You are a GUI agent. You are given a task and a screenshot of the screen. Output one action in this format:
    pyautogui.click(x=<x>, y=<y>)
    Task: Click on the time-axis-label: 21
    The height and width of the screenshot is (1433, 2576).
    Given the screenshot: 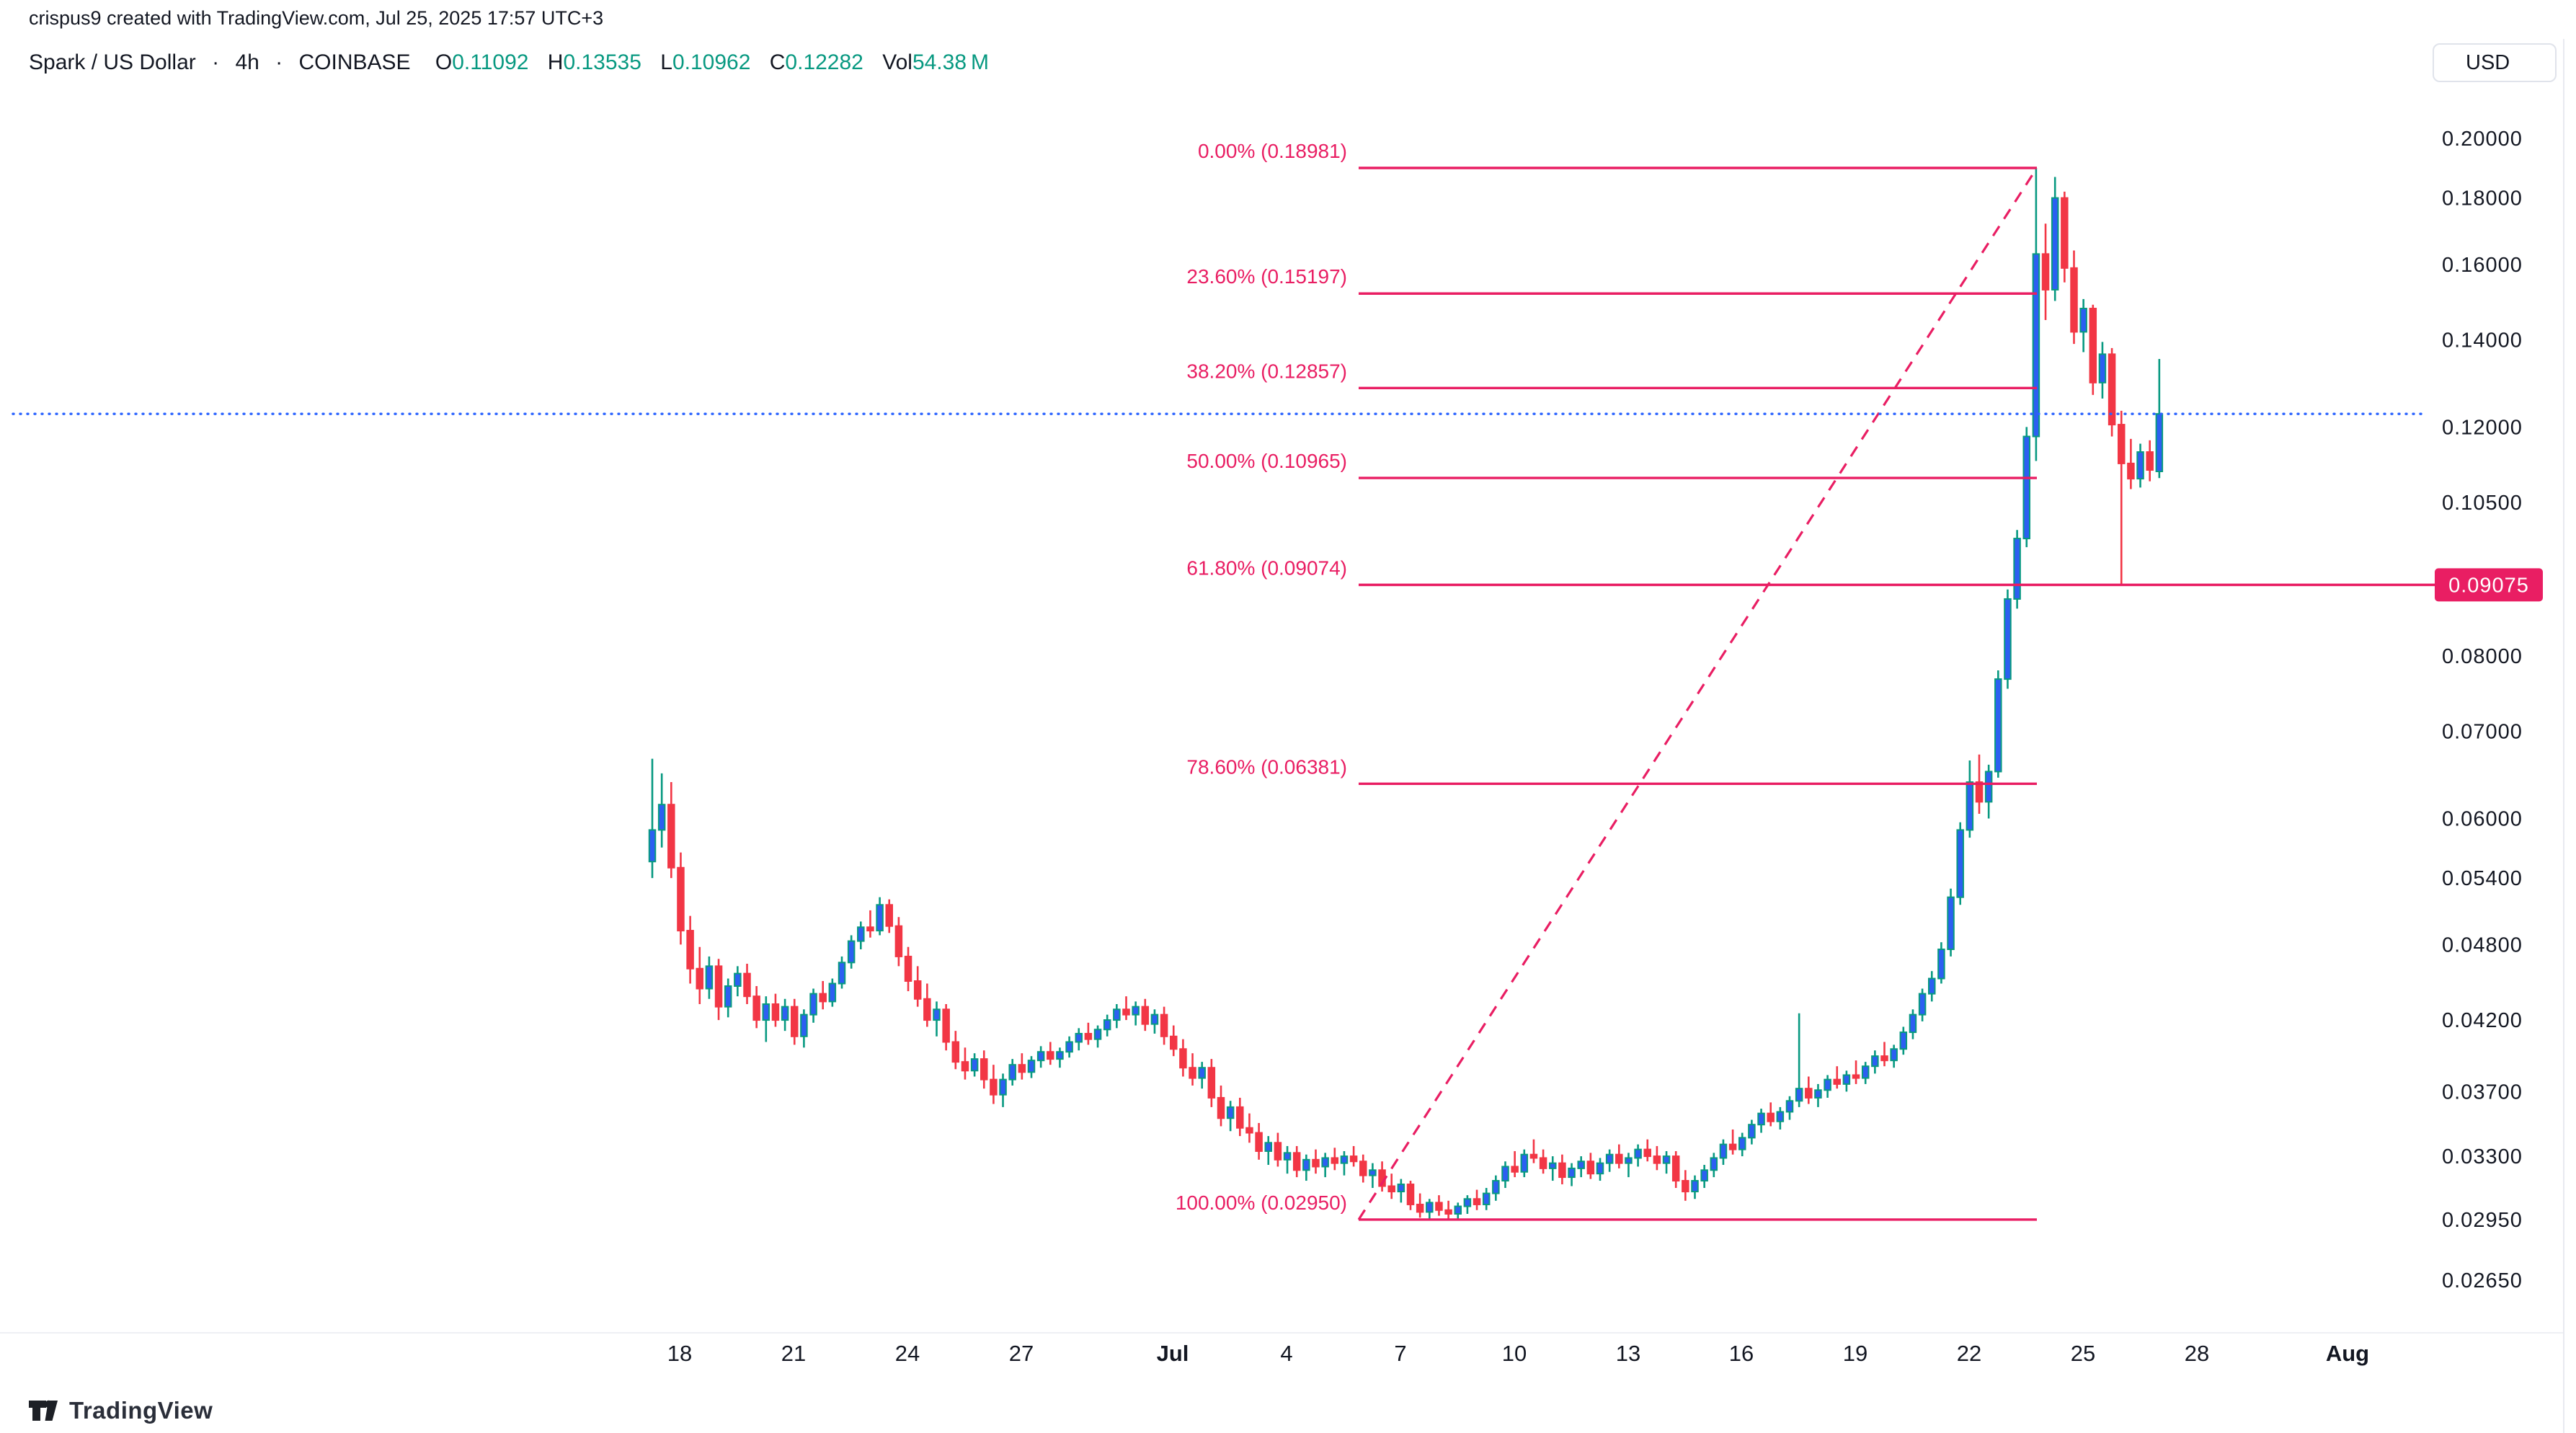 What is the action you would take?
    pyautogui.click(x=793, y=1353)
    